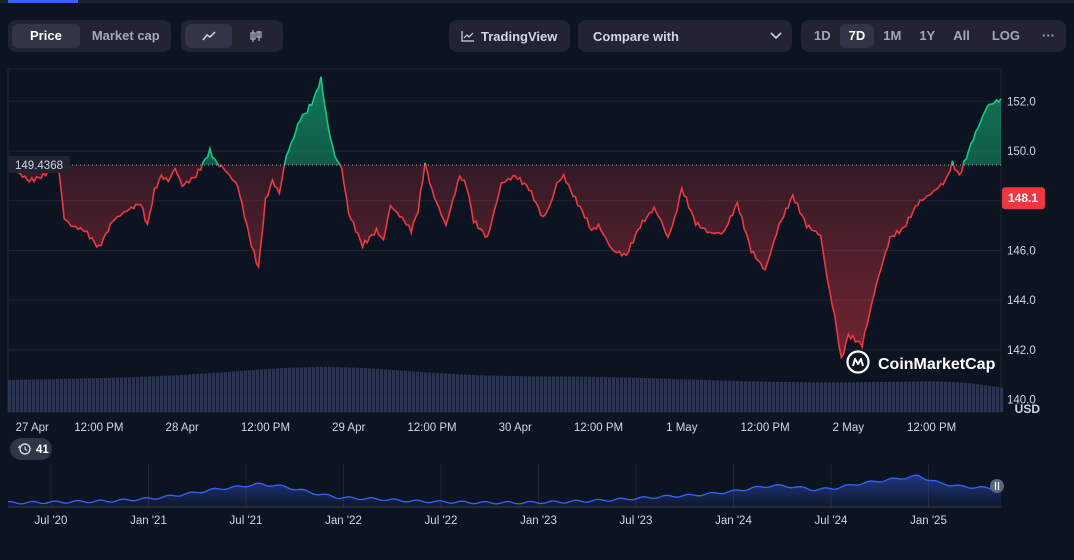 This screenshot has width=1074, height=560. What do you see at coordinates (1006, 35) in the screenshot?
I see `log-scale-button: LOG` at bounding box center [1006, 35].